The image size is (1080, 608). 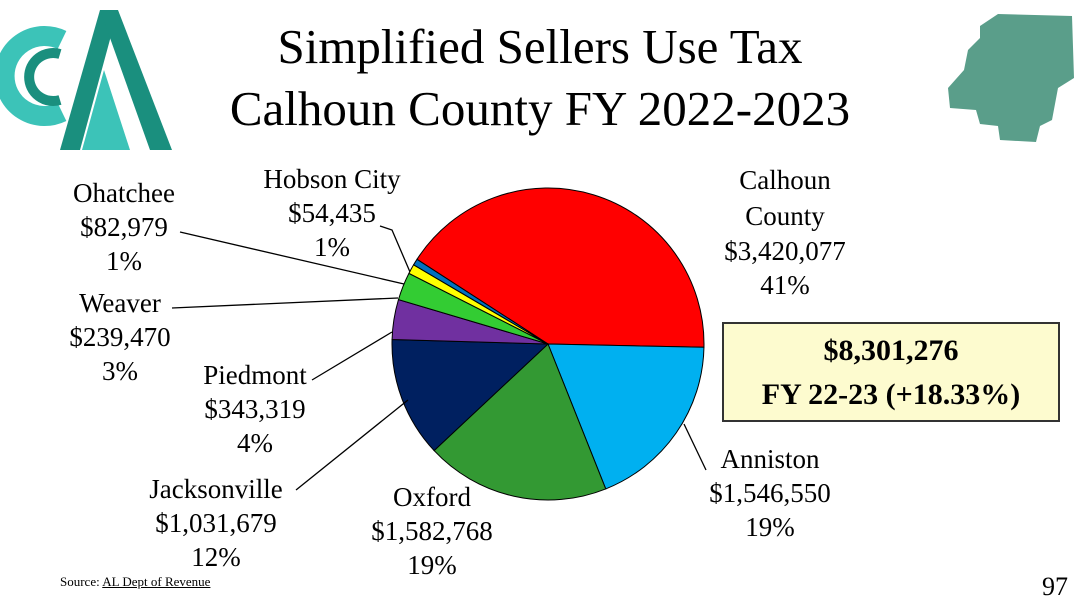 I want to click on source-link: AL Dept of Revenue, so click(x=156, y=581).